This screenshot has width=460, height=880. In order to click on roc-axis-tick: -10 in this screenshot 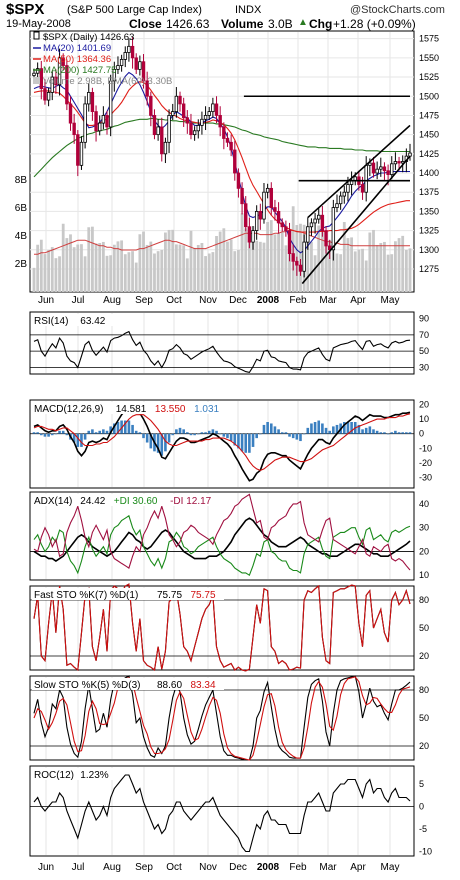, I will do `click(425, 852)`.